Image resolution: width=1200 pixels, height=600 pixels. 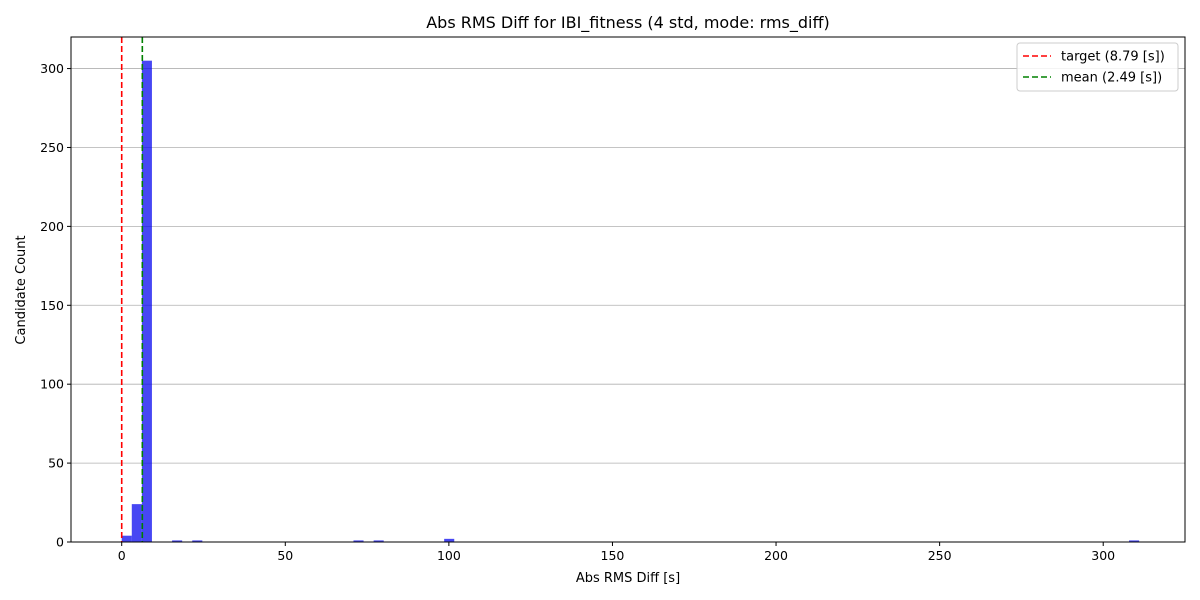 I want to click on y-tick-label: 50, so click(x=56, y=463).